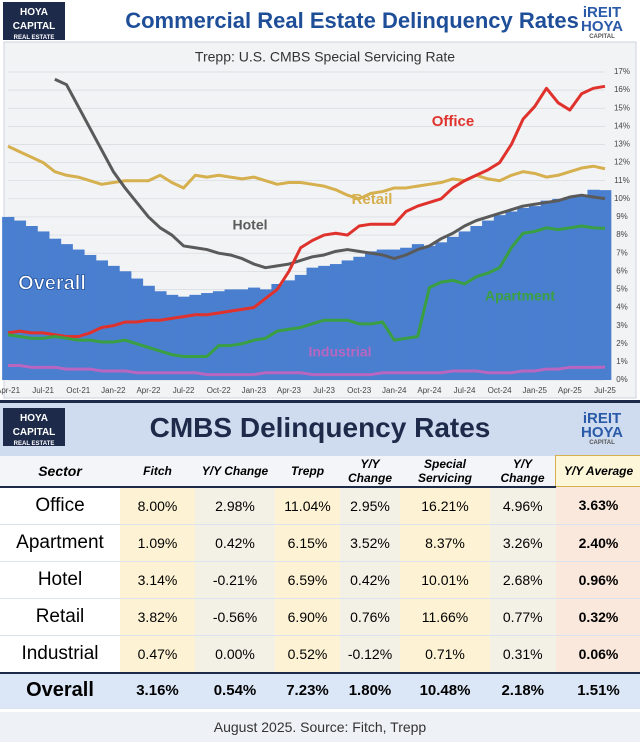 This screenshot has height=742, width=640. I want to click on y-tick-label: 16%, so click(622, 89).